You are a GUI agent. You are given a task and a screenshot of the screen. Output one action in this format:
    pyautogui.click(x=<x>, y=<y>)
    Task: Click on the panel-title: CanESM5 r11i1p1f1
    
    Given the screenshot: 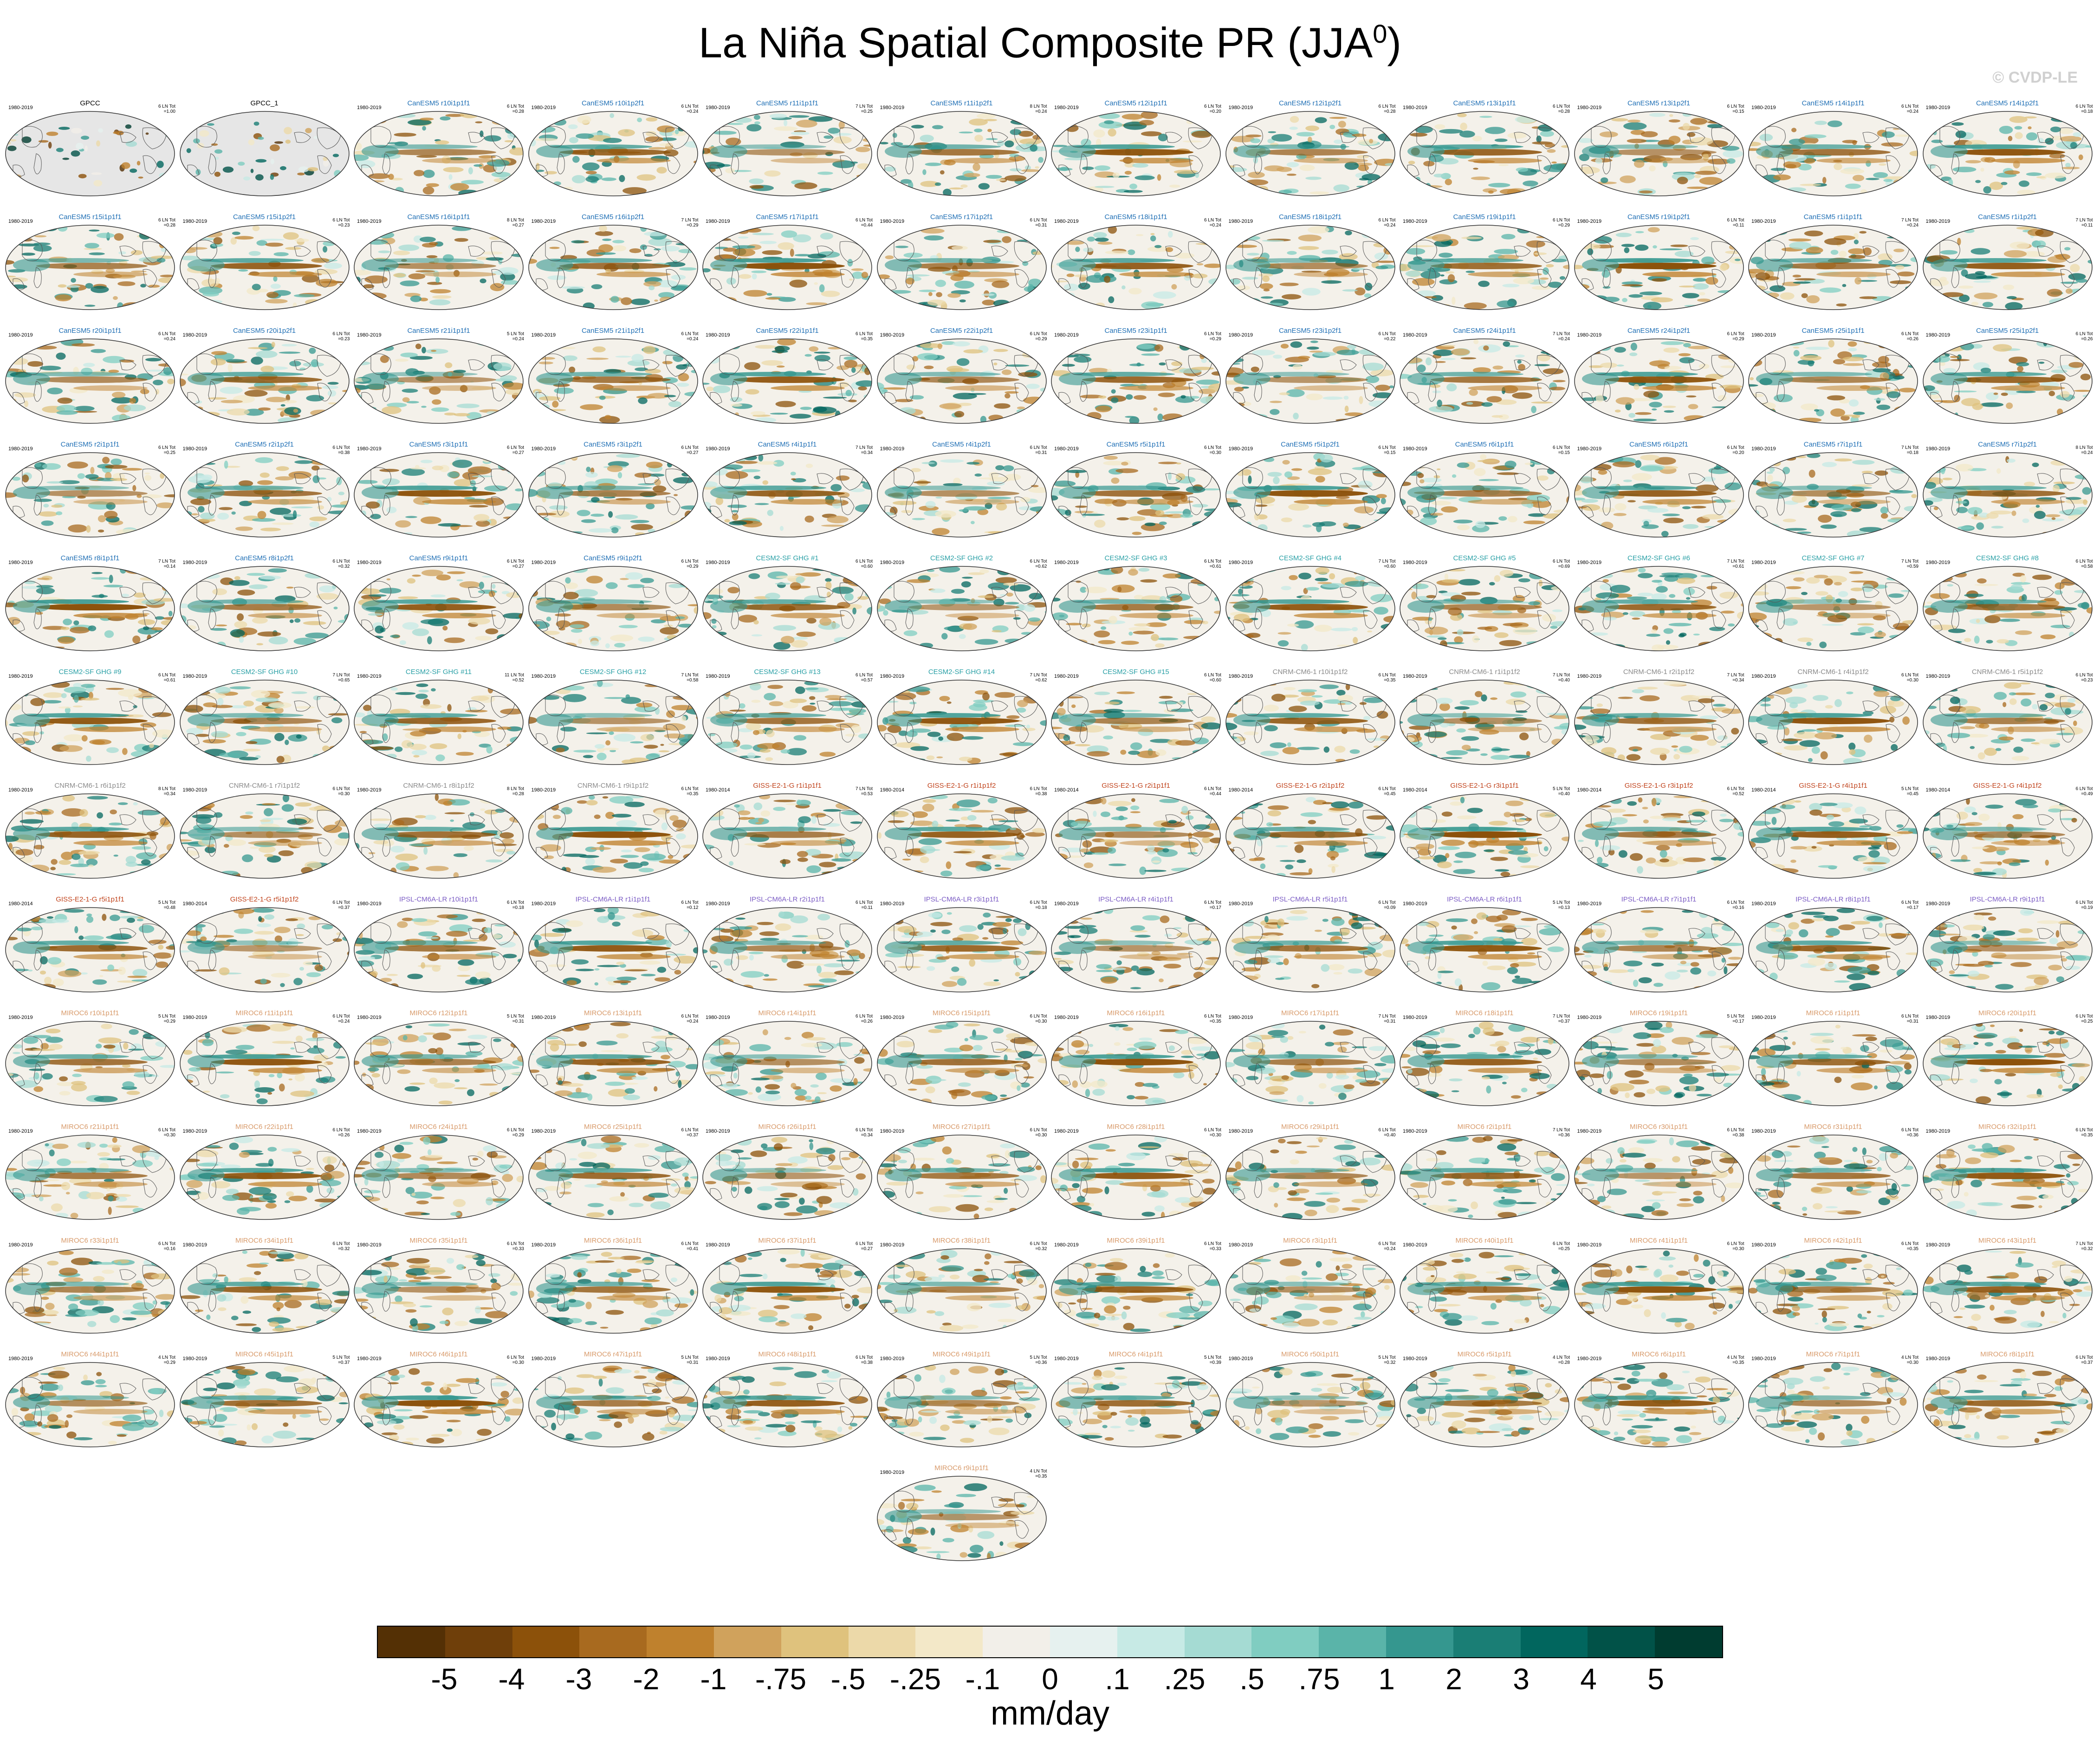 What is the action you would take?
    pyautogui.click(x=787, y=103)
    